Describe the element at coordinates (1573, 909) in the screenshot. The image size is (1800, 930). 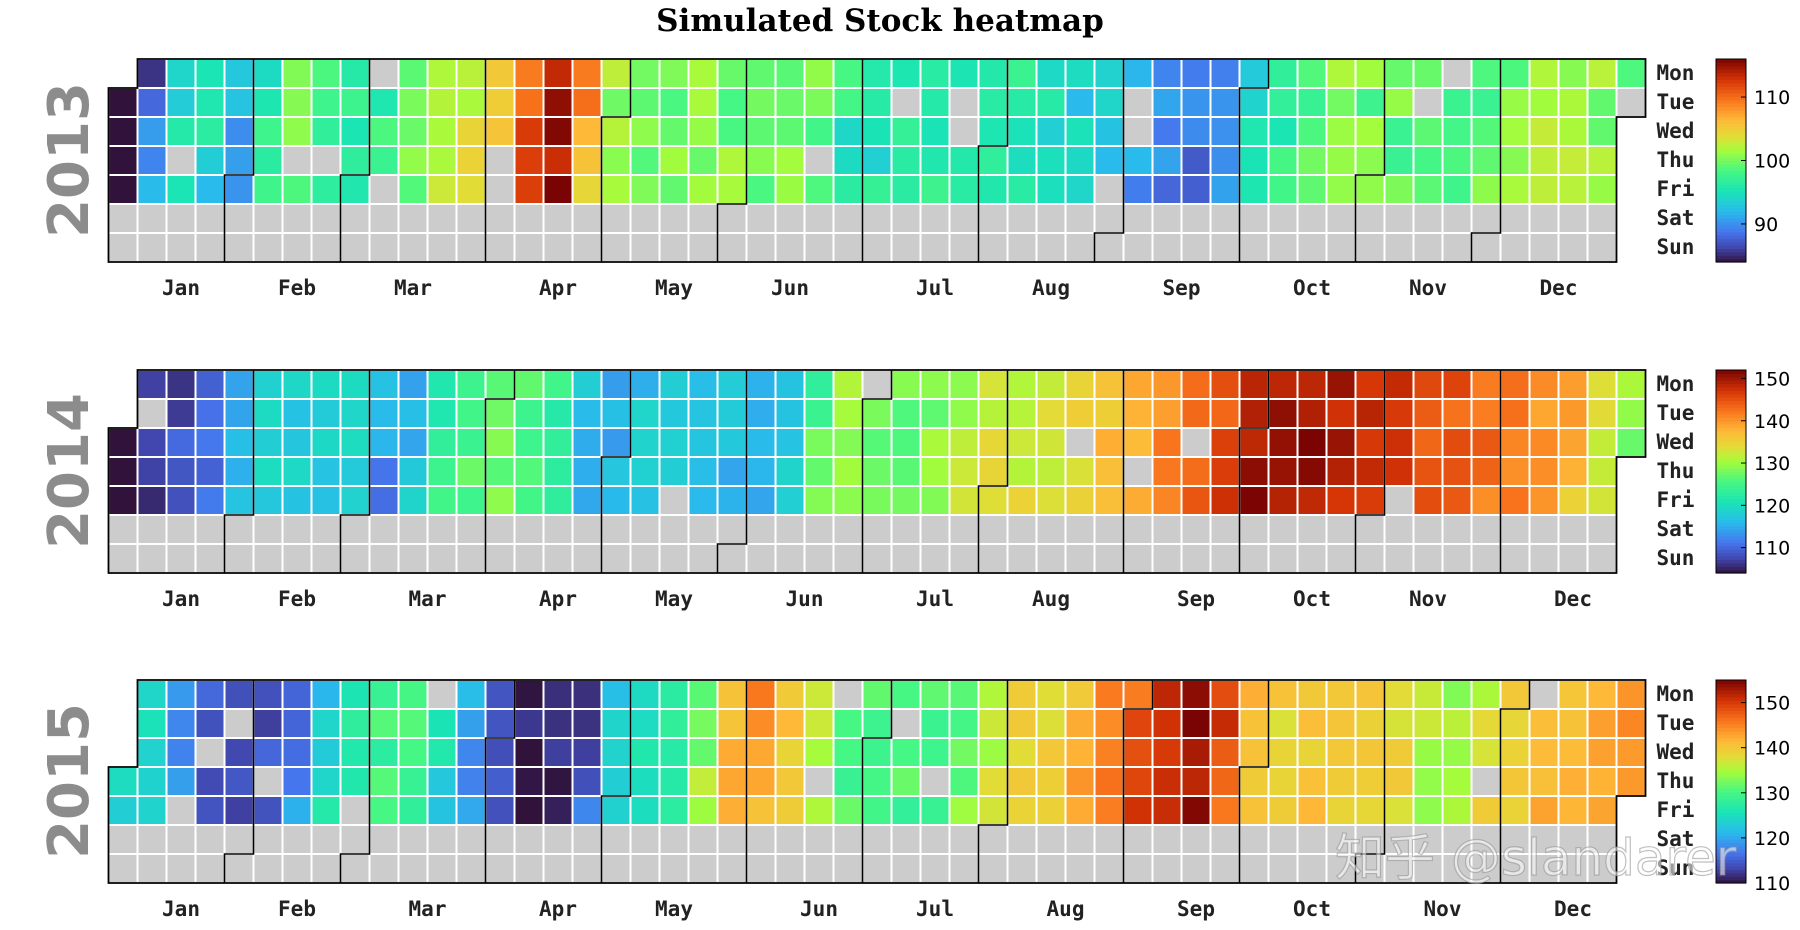
I see `month-label: Dec` at that location.